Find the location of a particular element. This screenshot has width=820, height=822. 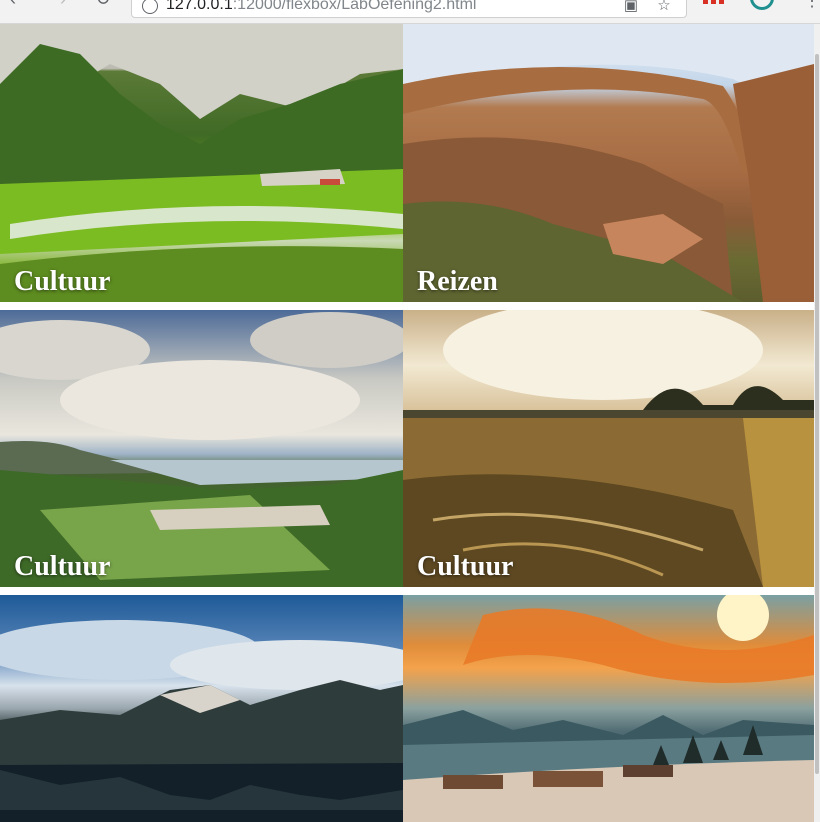

vertical-scrollbar is located at coordinates (817, 423).